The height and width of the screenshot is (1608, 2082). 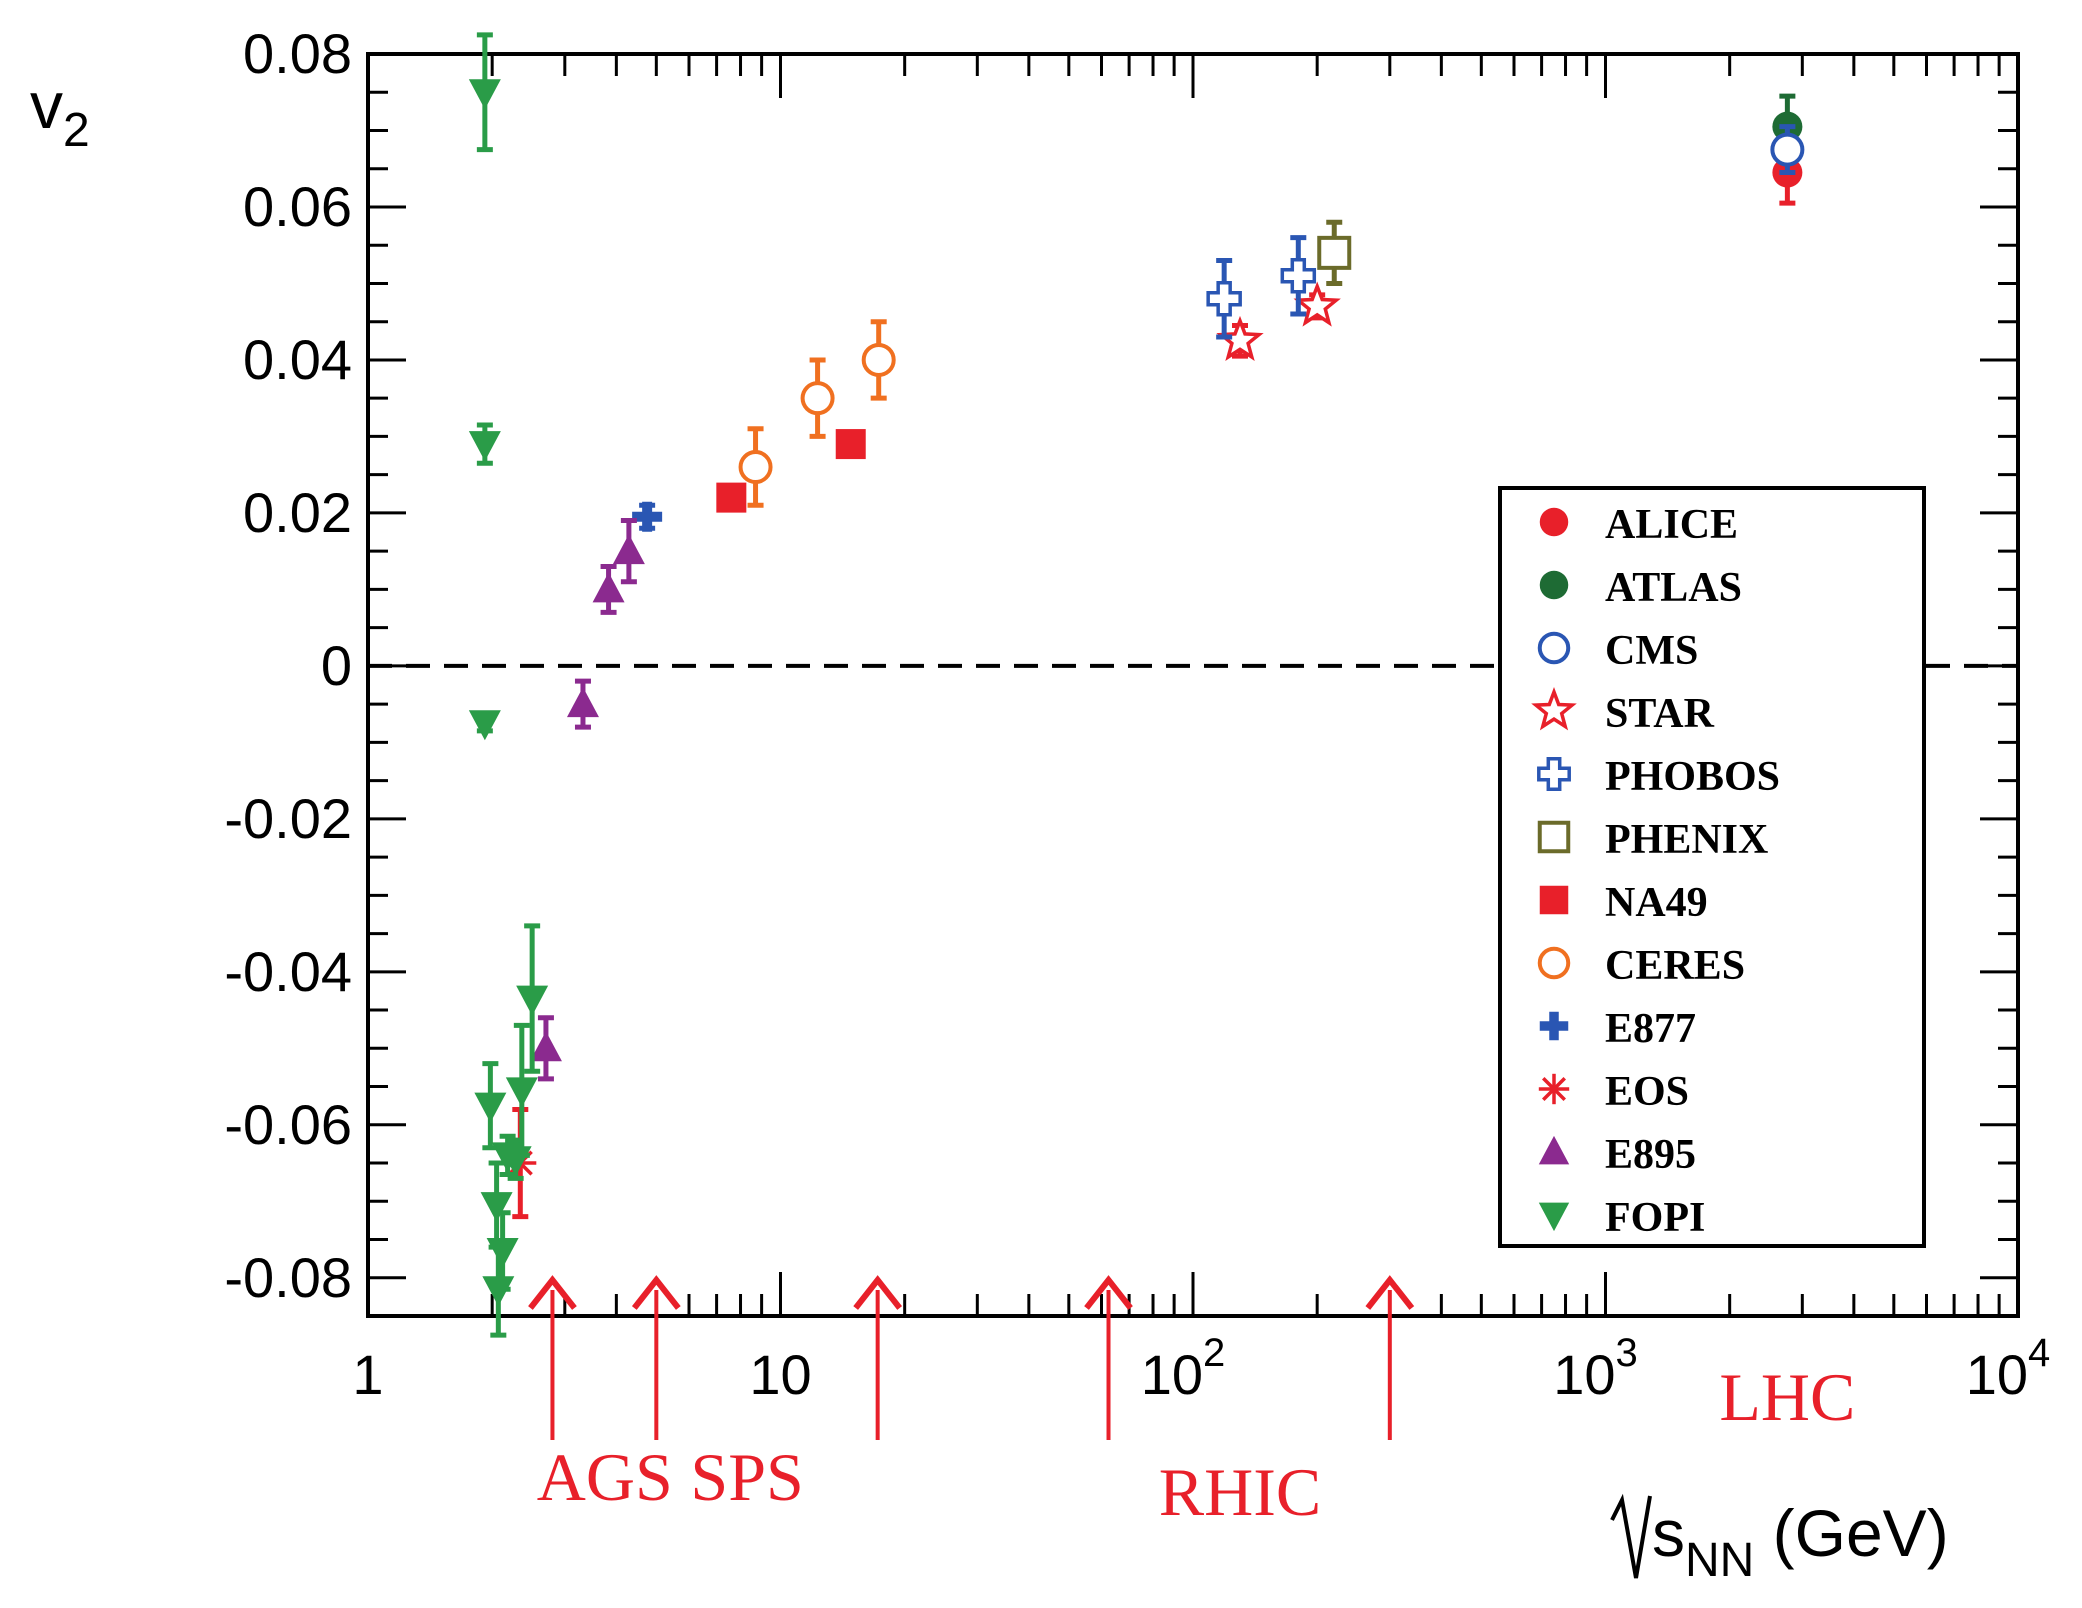 I want to click on x-tick-exponent: 2, so click(x=1214, y=1353).